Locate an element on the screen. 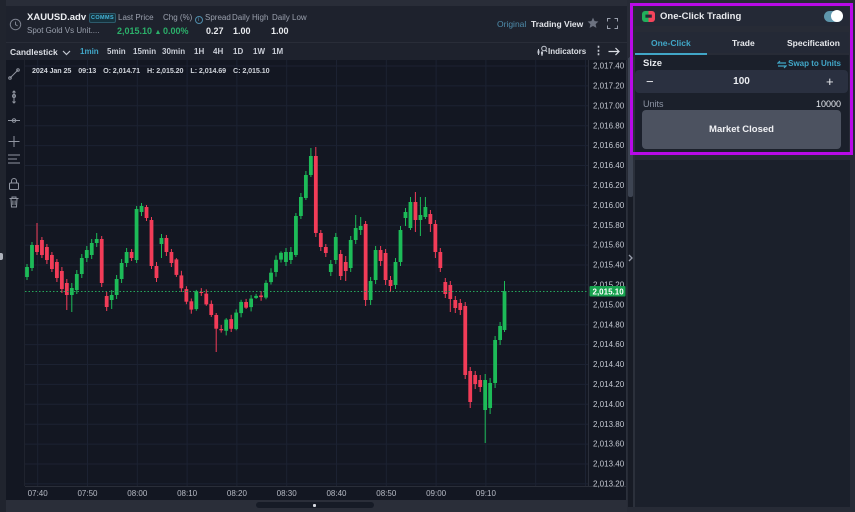  svg-text: 2,016.60 is located at coordinates (609, 145).